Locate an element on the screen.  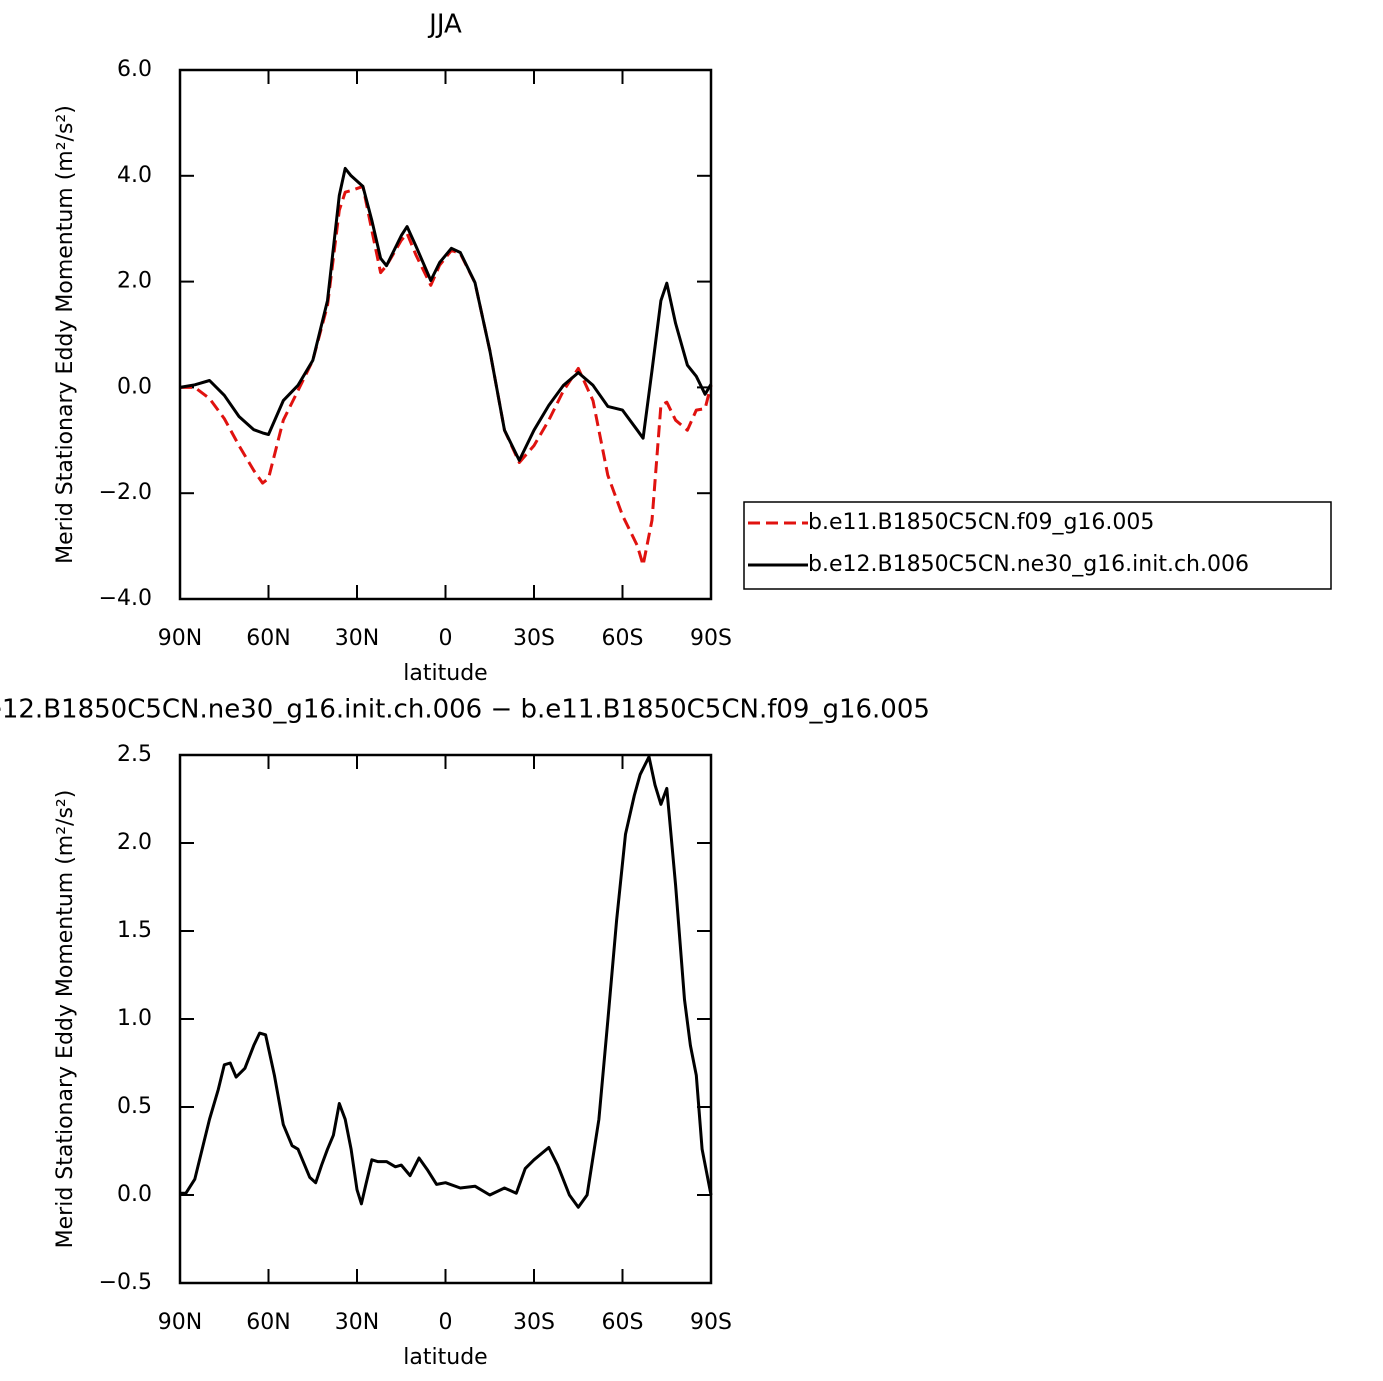
y-tick-label: 6.0 is located at coordinates (134, 69).